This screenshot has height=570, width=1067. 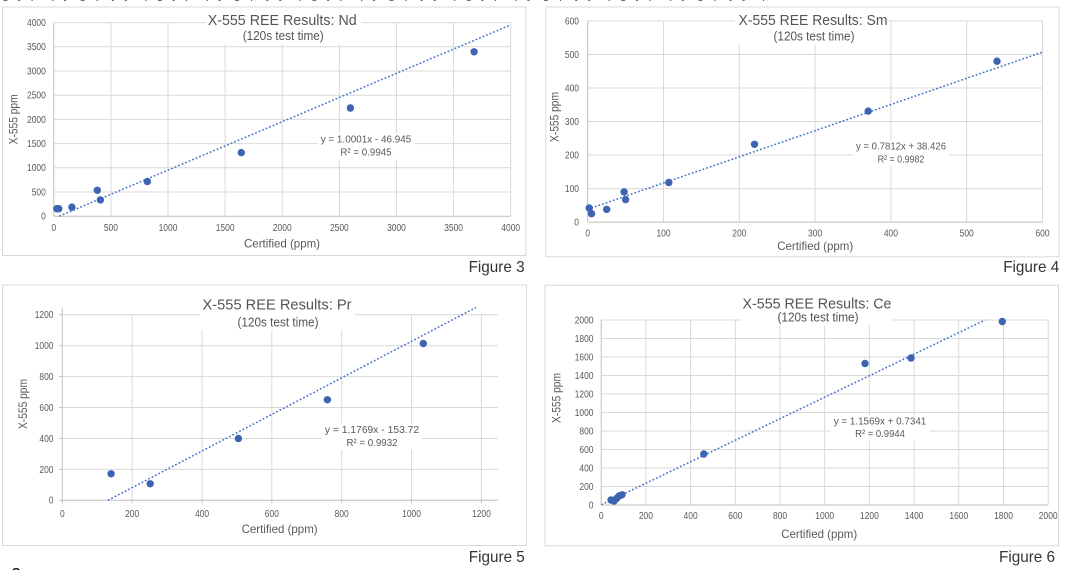 I want to click on svg-text: y = 1.1769x - 153.72, so click(x=372, y=430).